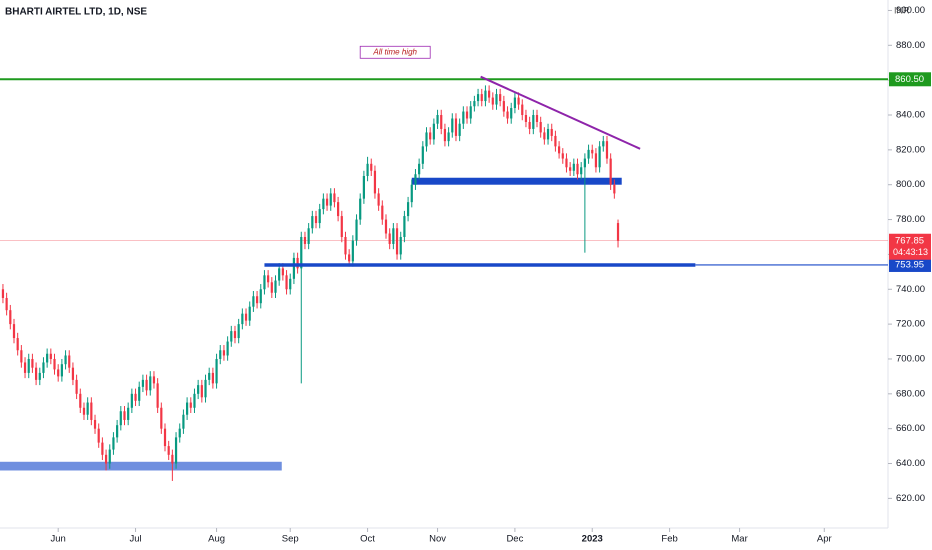 The height and width of the screenshot is (550, 932). Describe the element at coordinates (394, 51) in the screenshot. I see `annotation-text: All time high` at that location.